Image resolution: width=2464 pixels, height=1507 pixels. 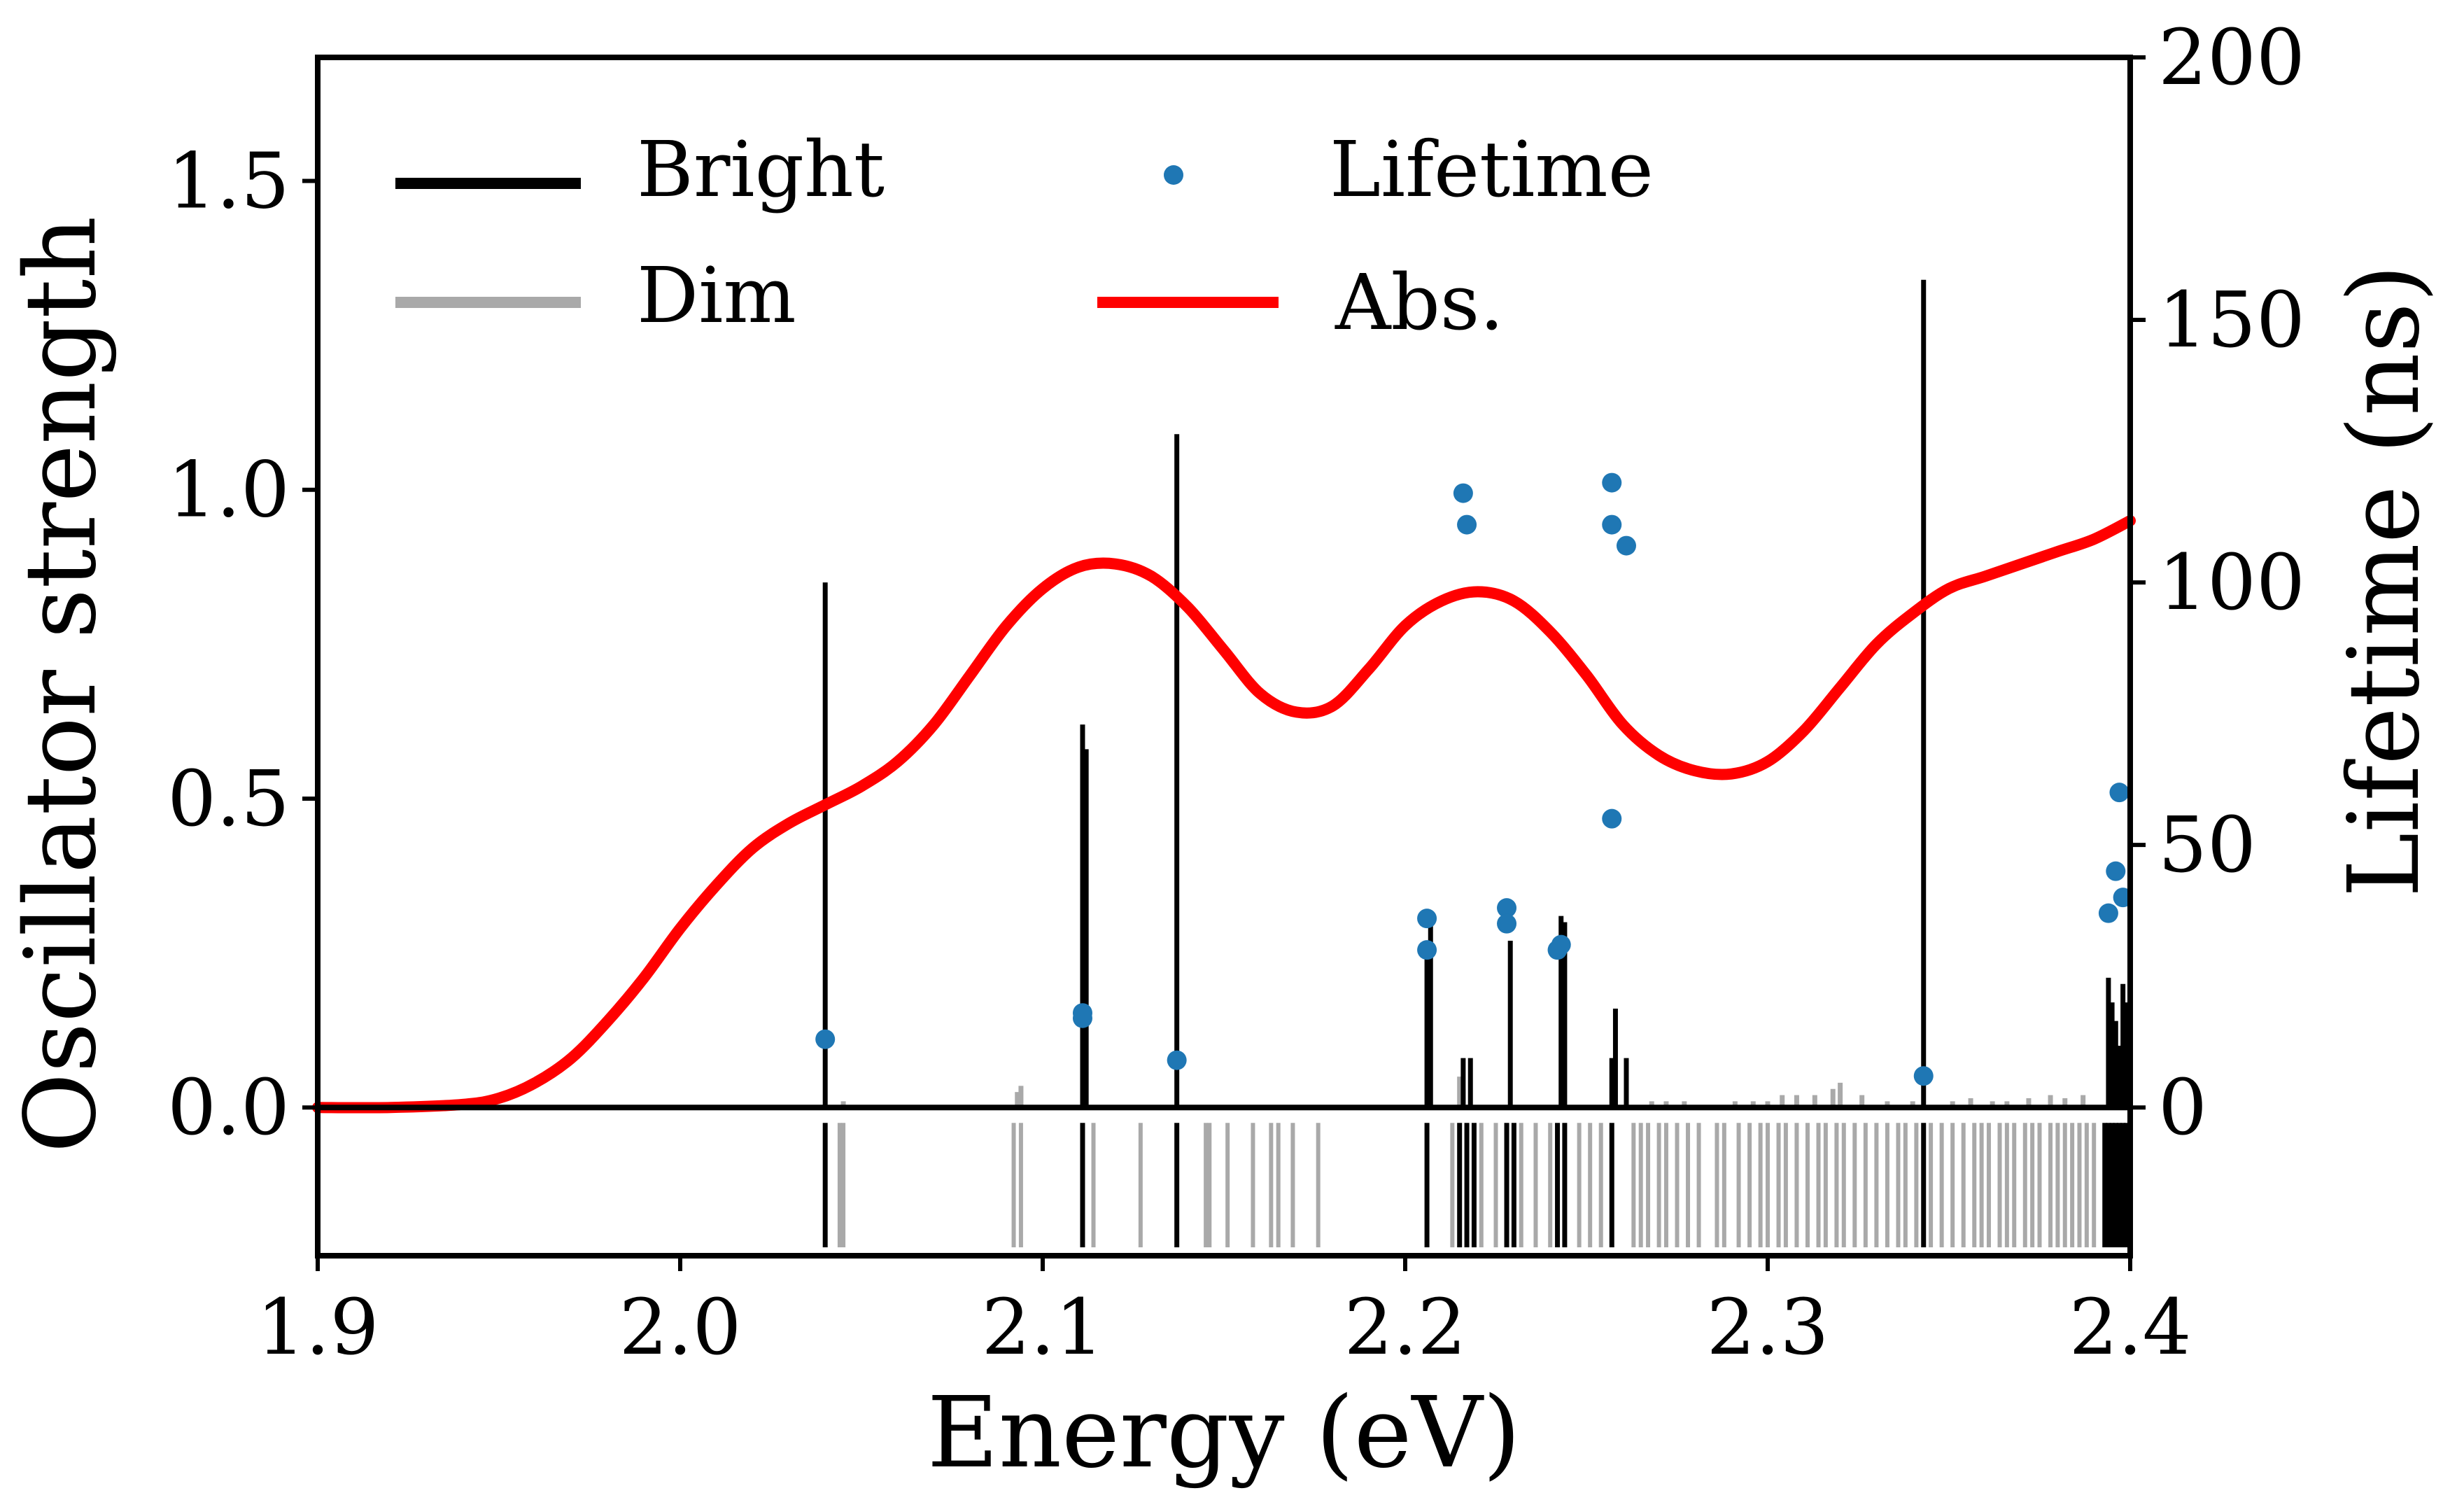 I want to click on y2-tick-label: 150, so click(x=2231, y=320).